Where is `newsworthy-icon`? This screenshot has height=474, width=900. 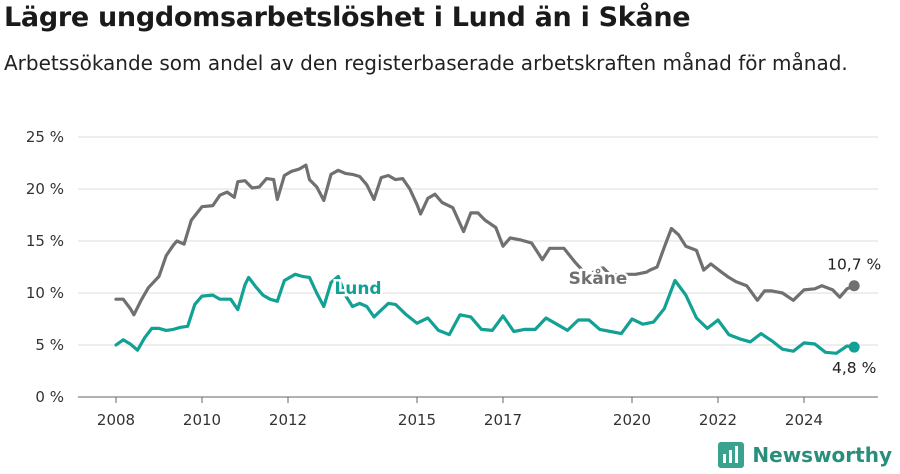
newsworthy-icon is located at coordinates (731, 455).